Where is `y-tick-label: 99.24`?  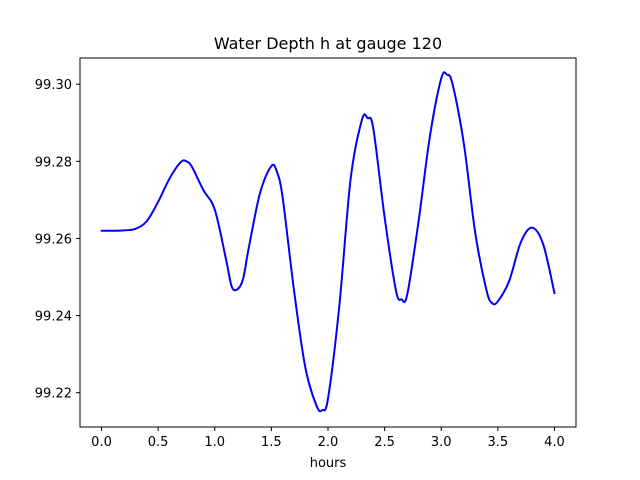
y-tick-label: 99.24 is located at coordinates (53, 317).